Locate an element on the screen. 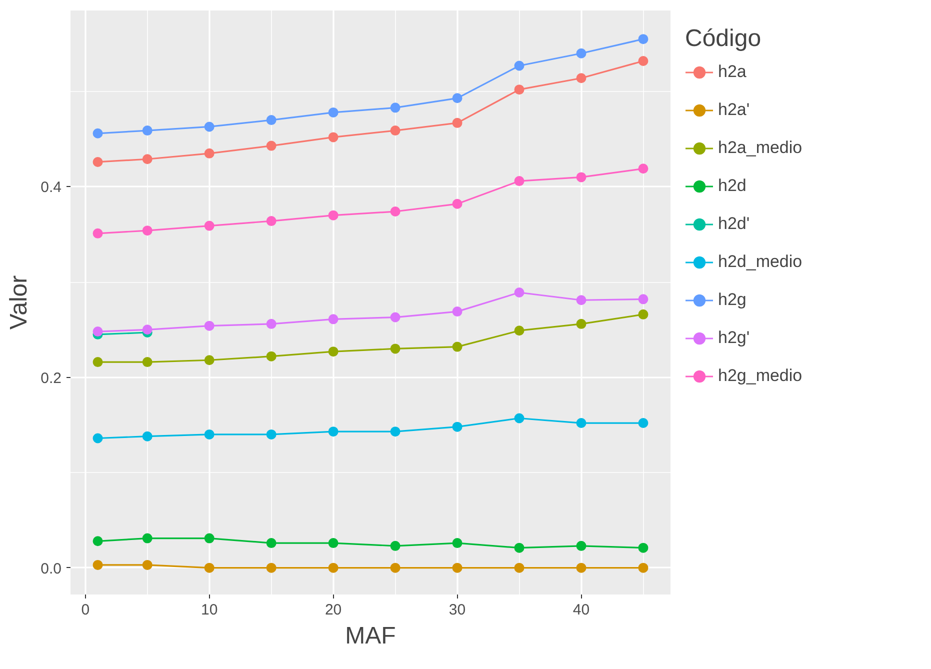 This screenshot has height=669, width=931. legend-label: h2g_medio is located at coordinates (760, 376).